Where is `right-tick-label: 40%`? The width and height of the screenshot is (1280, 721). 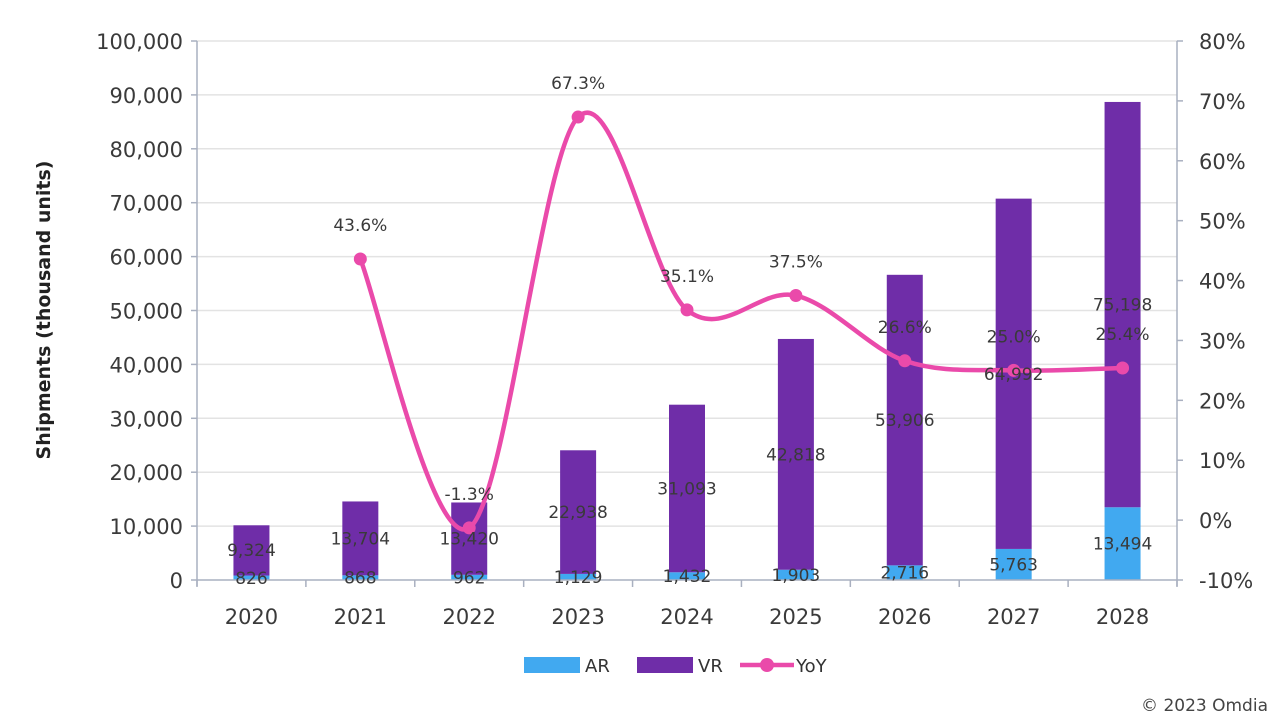
right-tick-label: 40% is located at coordinates (1222, 282).